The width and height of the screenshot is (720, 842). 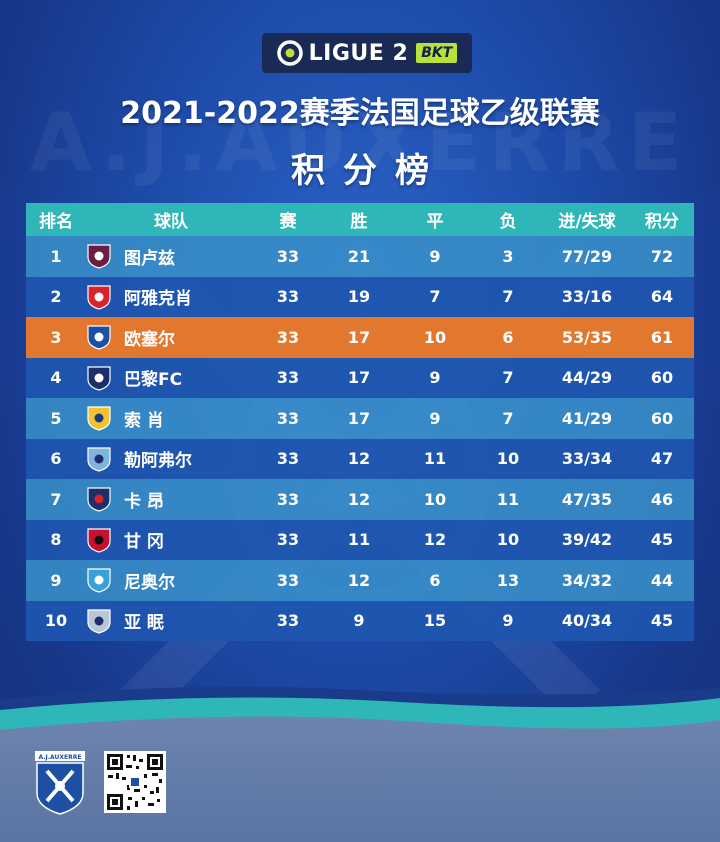 What do you see at coordinates (56, 418) in the screenshot?
I see `rank-cell: 5` at bounding box center [56, 418].